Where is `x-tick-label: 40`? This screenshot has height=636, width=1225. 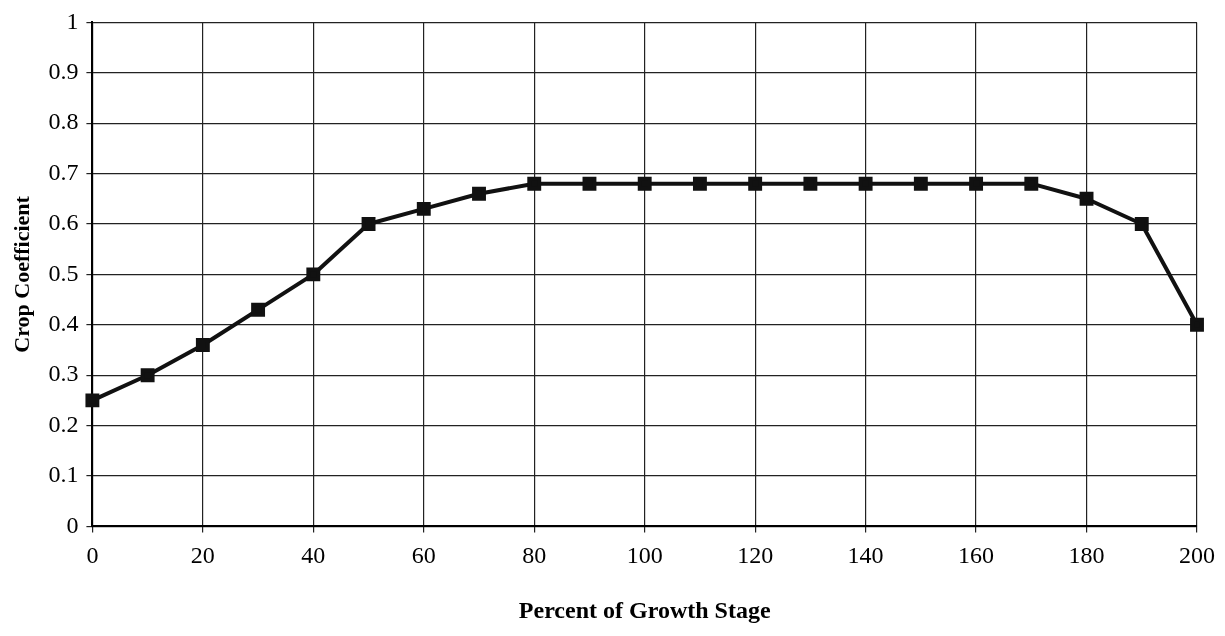
x-tick-label: 40 is located at coordinates (313, 555).